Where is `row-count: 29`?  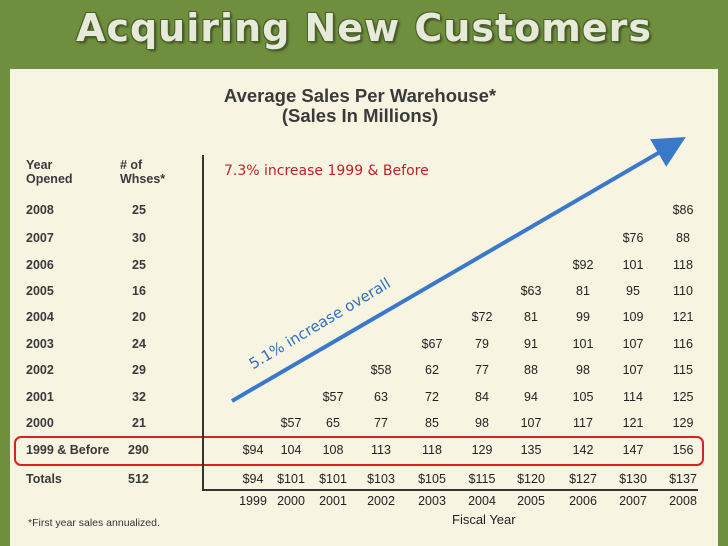 row-count: 29 is located at coordinates (139, 370).